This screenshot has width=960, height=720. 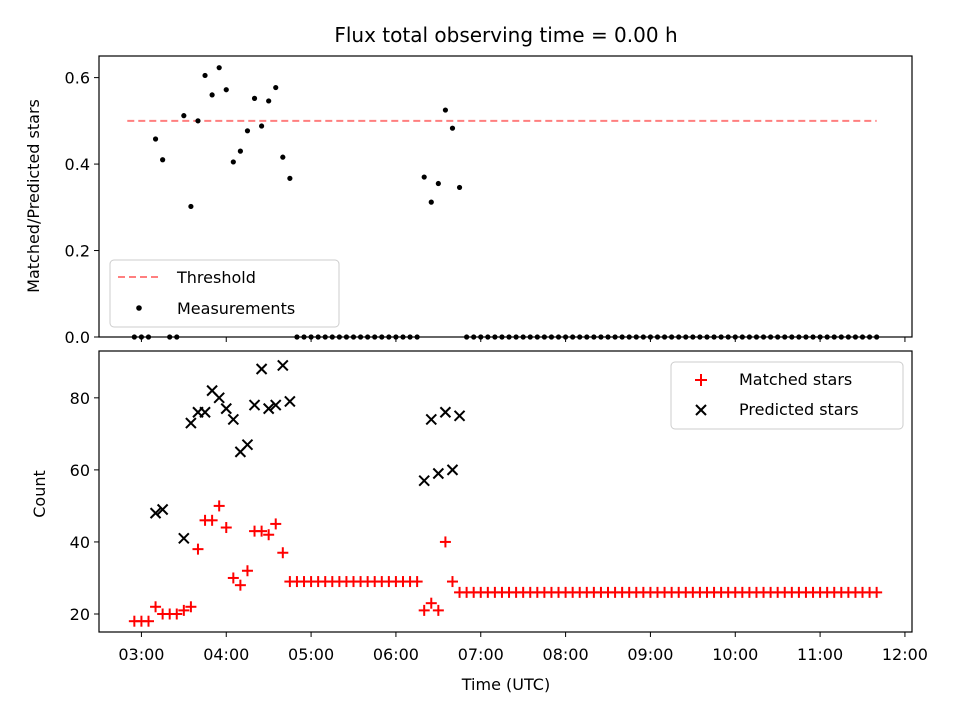 What do you see at coordinates (795, 379) in the screenshot?
I see `legend-matched-label: Matched stars` at bounding box center [795, 379].